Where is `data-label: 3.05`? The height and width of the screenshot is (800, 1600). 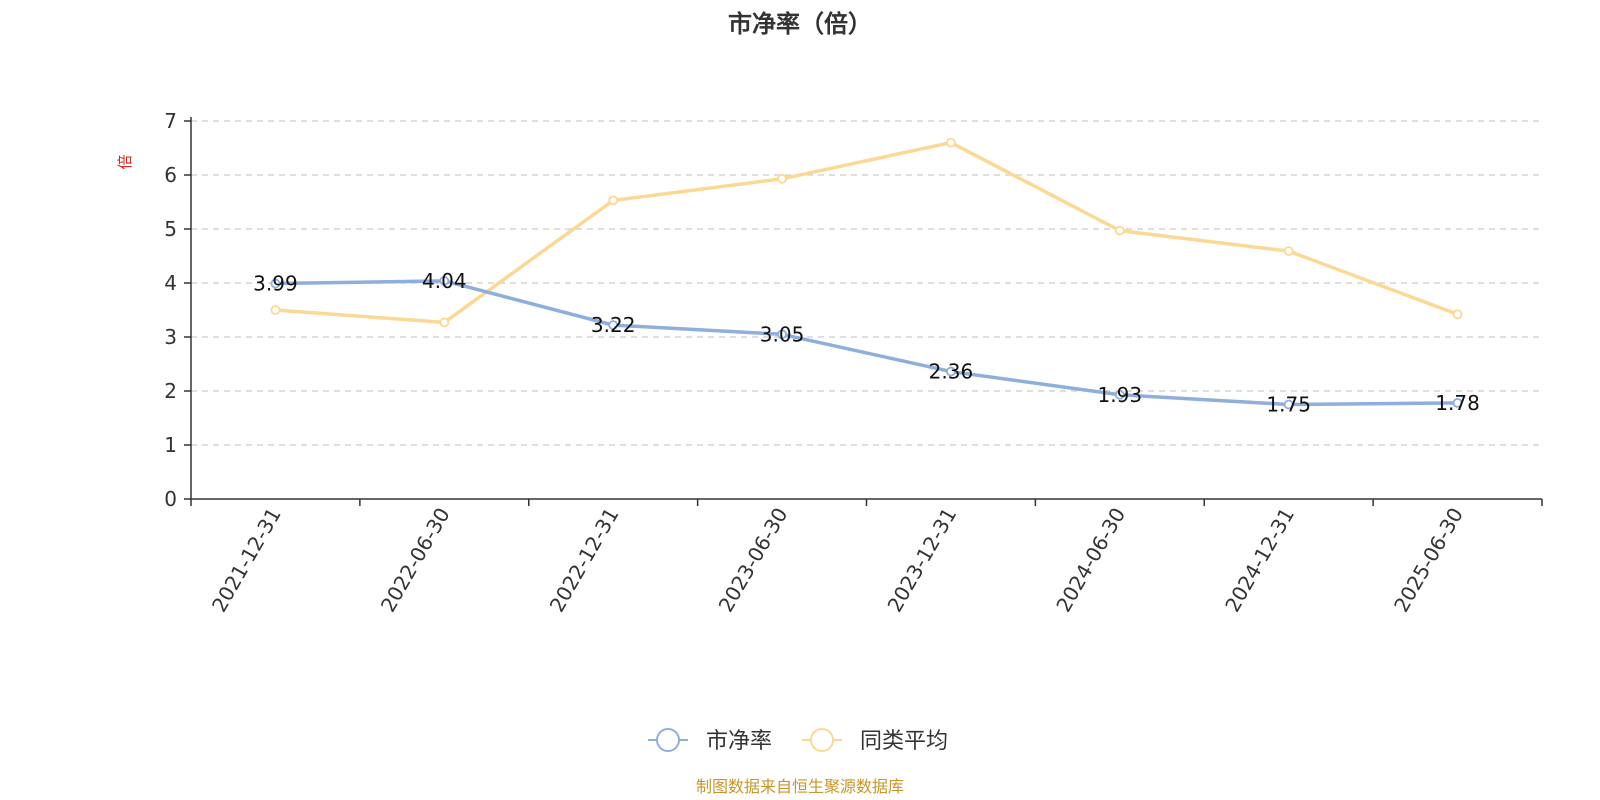
data-label: 3.05 is located at coordinates (782, 334).